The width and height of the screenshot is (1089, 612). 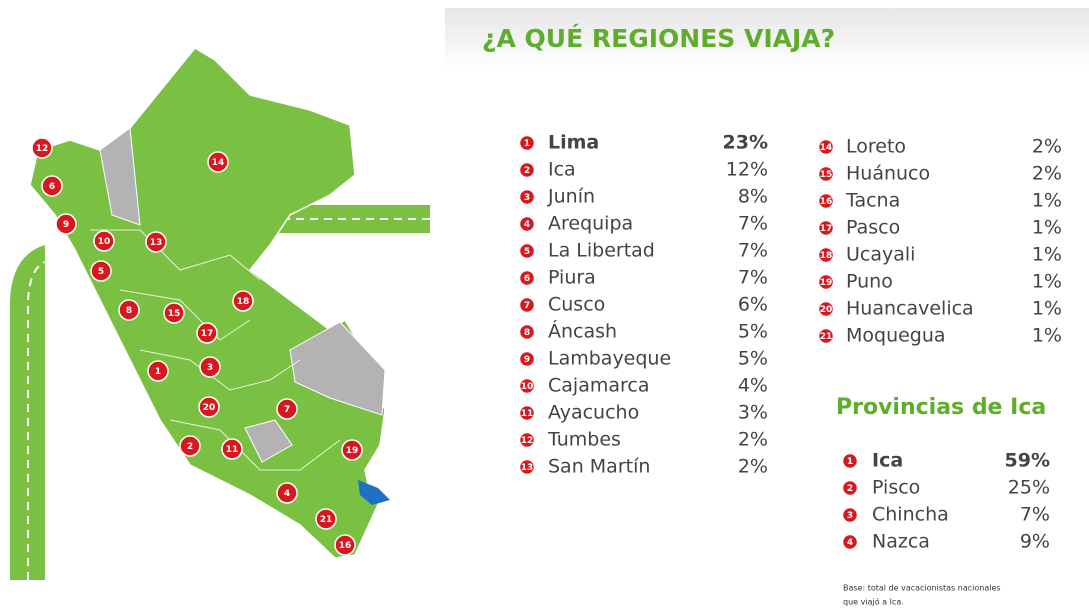 What do you see at coordinates (753, 305) in the screenshot?
I see `region-share: 6%` at bounding box center [753, 305].